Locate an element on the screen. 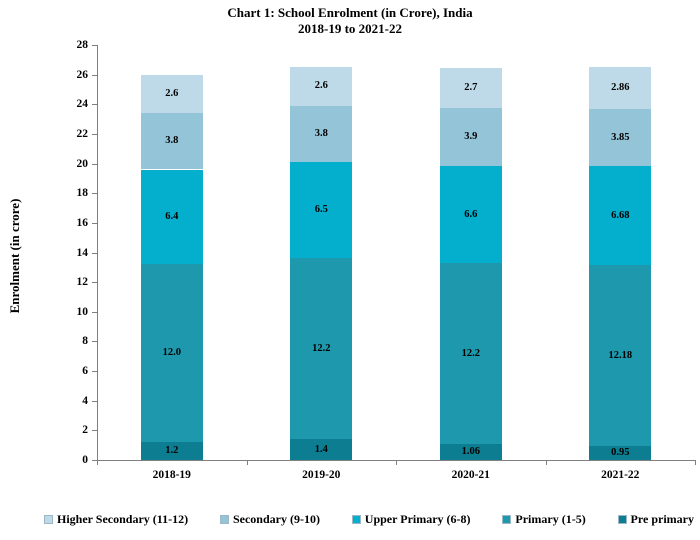  bar-segment-value-label: 2.7 is located at coordinates (471, 87).